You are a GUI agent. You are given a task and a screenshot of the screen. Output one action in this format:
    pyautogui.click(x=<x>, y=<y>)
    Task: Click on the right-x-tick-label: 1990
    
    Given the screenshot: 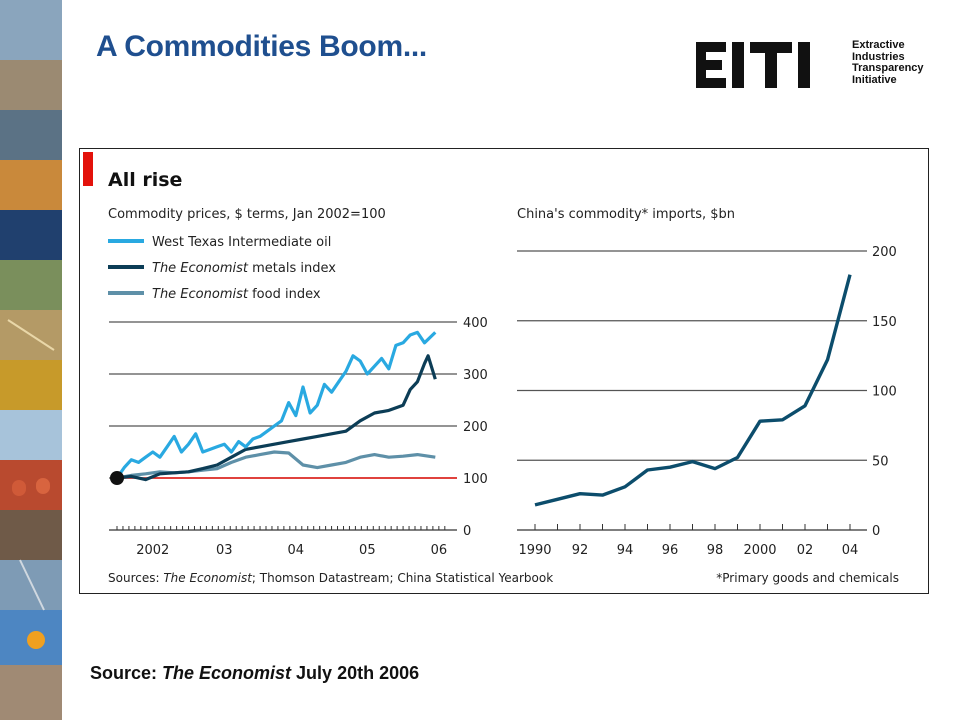 What is the action you would take?
    pyautogui.click(x=534, y=550)
    